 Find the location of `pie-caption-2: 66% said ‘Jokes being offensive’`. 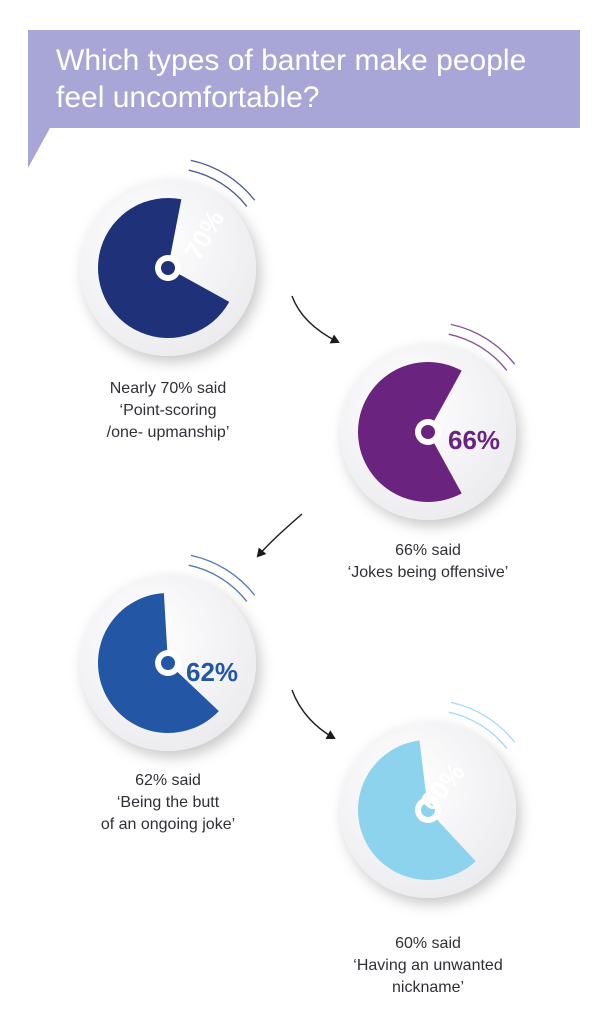

pie-caption-2: 66% said ‘Jokes being offensive’ is located at coordinates (428, 562).